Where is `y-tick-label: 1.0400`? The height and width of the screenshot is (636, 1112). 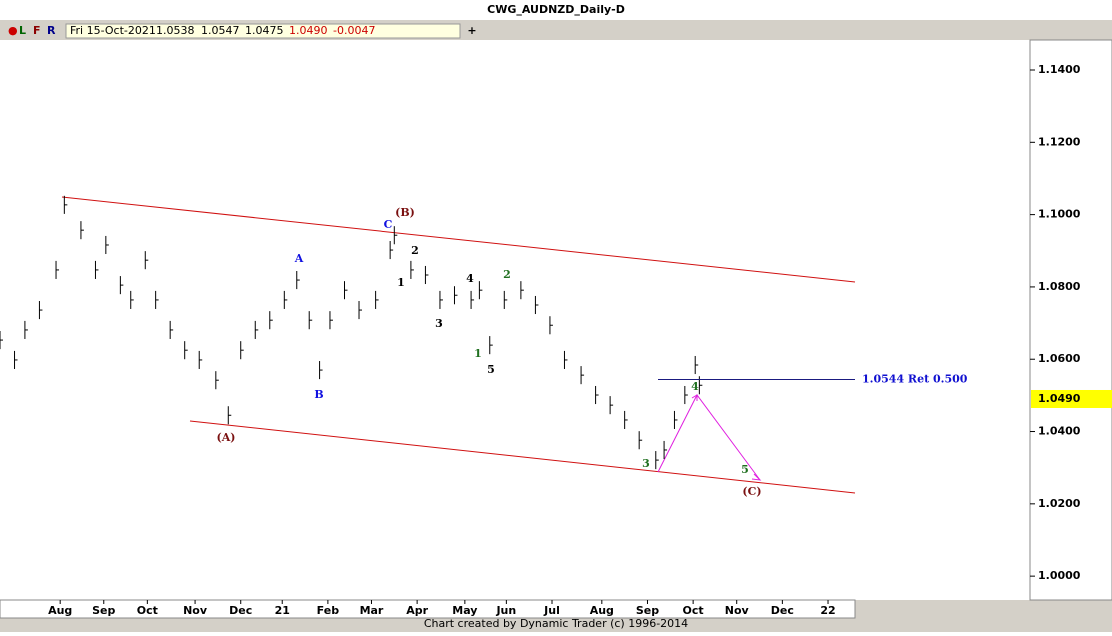
y-tick-label: 1.0400 is located at coordinates (1059, 431).